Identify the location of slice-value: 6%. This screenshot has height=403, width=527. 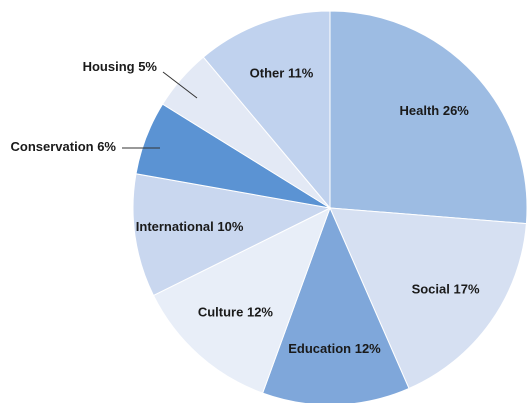
(106, 146).